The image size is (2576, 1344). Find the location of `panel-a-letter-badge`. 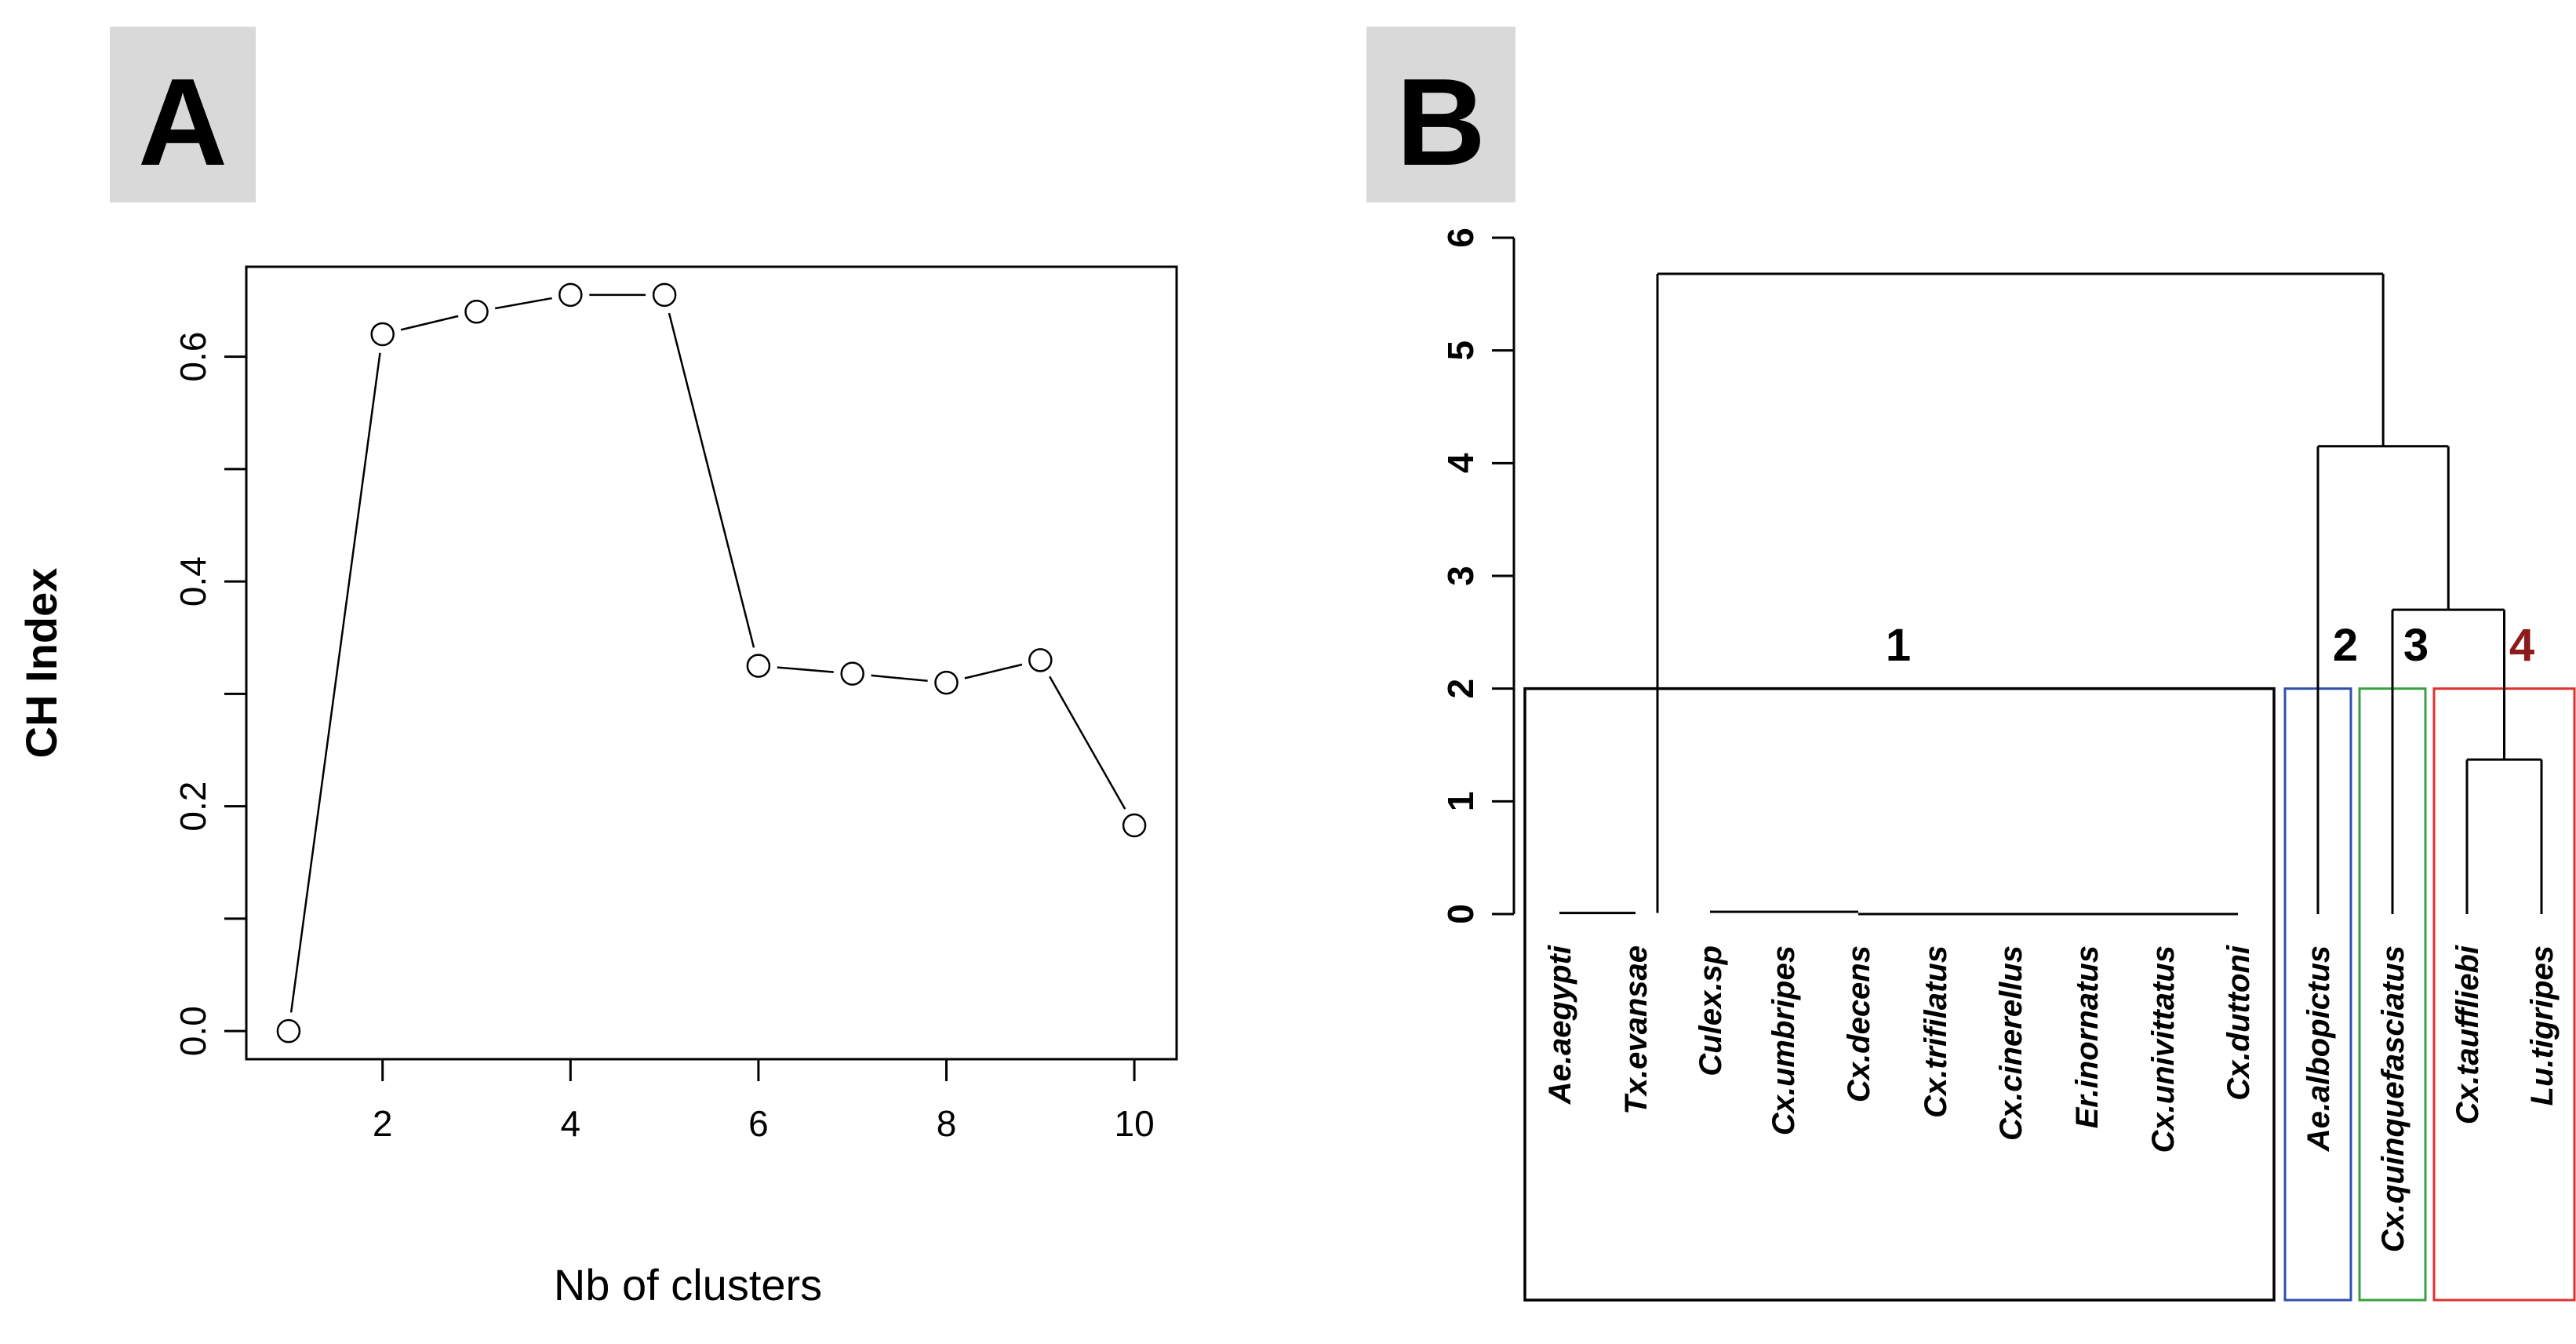

panel-a-letter-badge is located at coordinates (183, 114).